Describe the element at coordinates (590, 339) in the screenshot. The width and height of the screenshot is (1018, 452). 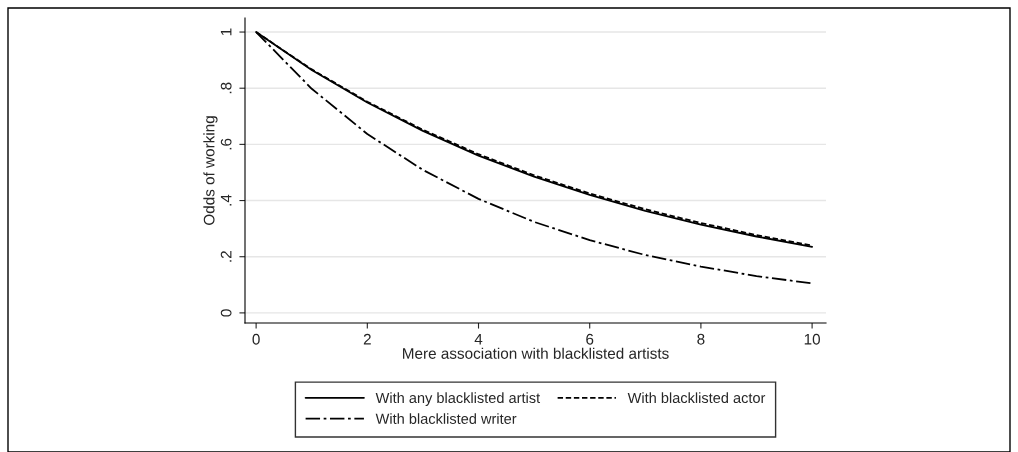
I see `x-tick-label: 6` at that location.